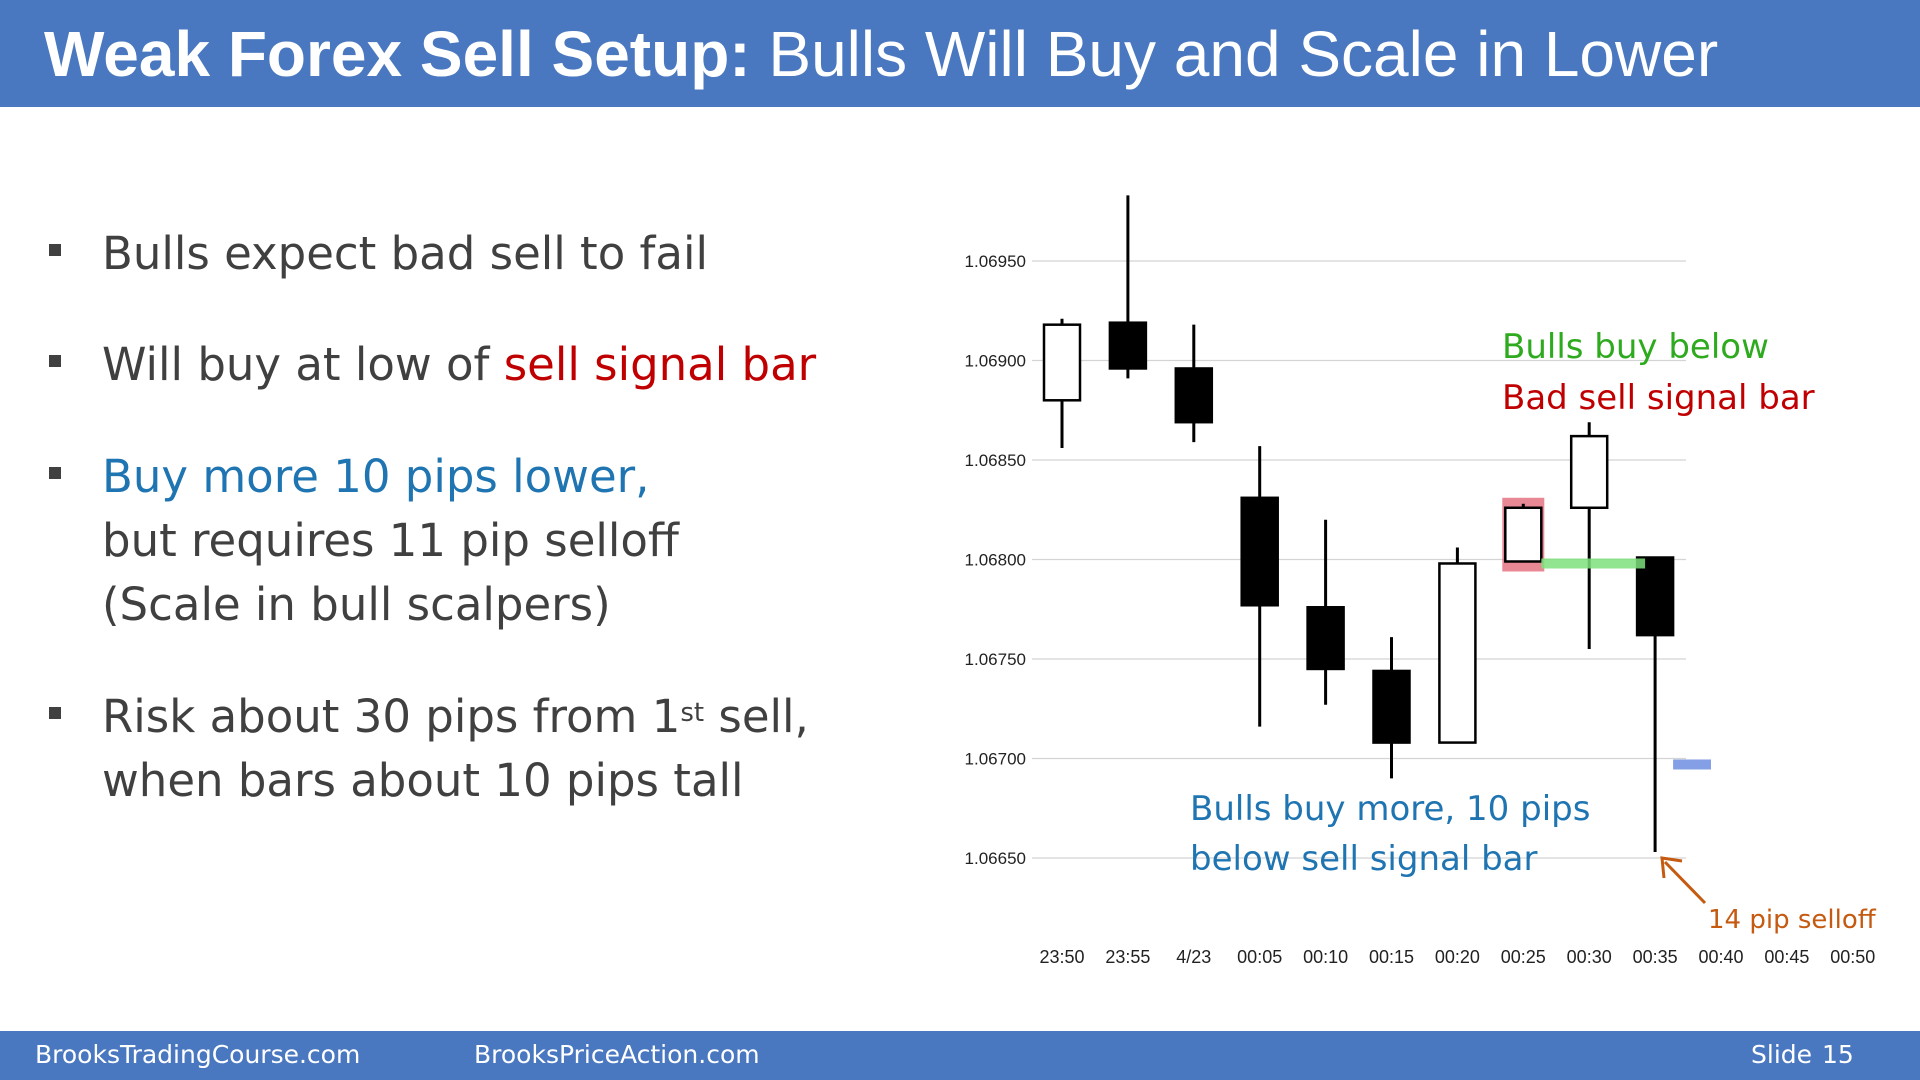  I want to click on x-tick-label: 00:30, so click(1589, 957).